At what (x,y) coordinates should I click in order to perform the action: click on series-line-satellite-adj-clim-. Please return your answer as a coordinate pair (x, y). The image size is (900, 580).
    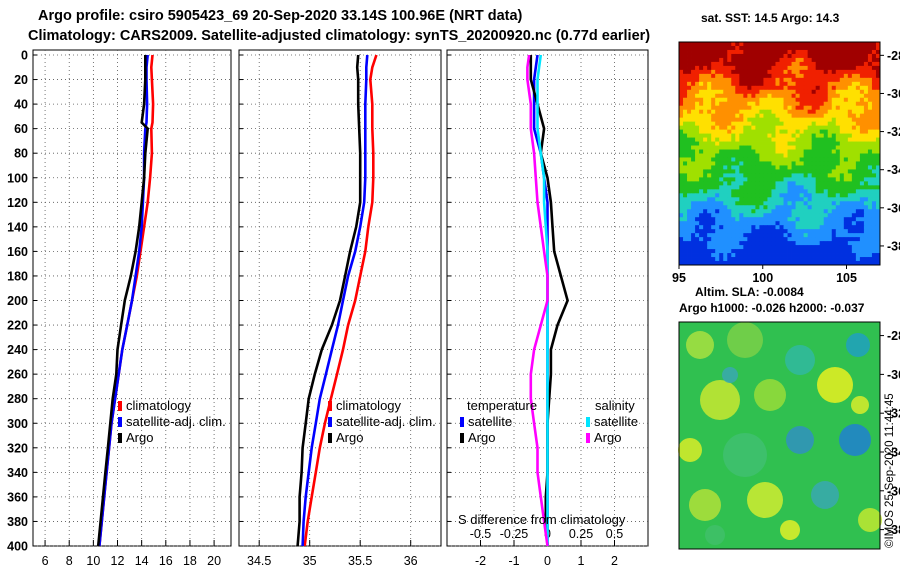
    Looking at the image, I should click on (335, 300).